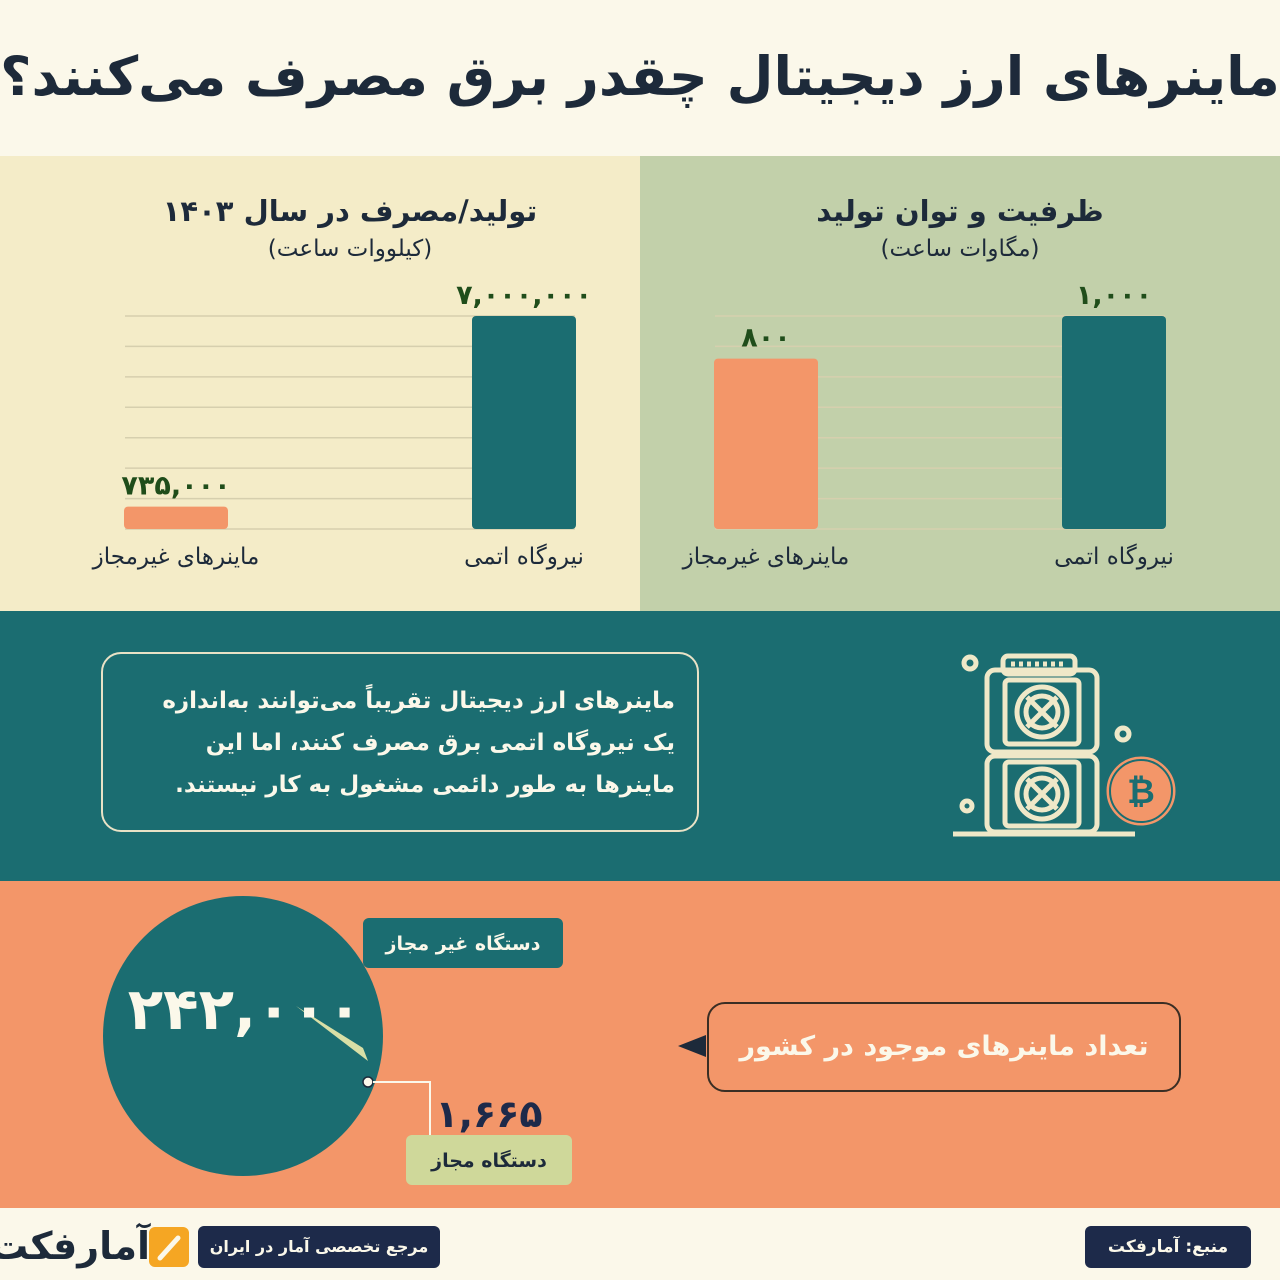 The width and height of the screenshot is (1280, 1280). Describe the element at coordinates (1066, 745) in the screenshot. I see `crypto-miner-icon: ₿` at that location.